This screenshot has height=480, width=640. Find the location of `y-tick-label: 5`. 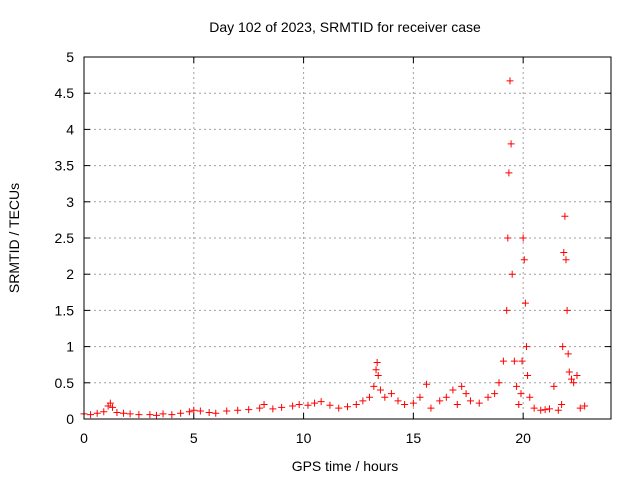

y-tick-label: 5 is located at coordinates (70, 57).